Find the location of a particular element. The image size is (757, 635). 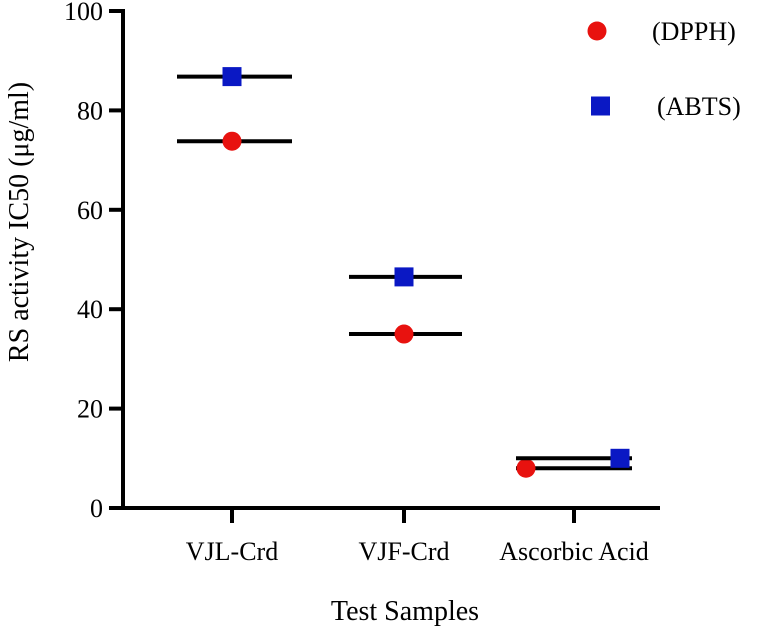

legend-label-dpph: (DPPH) is located at coordinates (694, 31).